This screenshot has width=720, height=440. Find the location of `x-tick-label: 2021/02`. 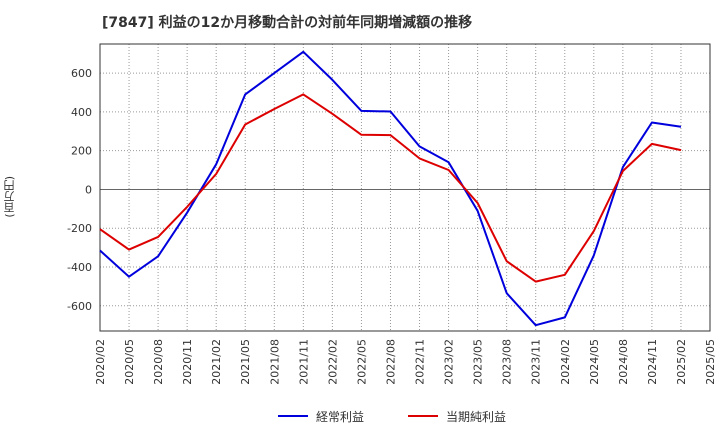

x-tick-label: 2021/02 is located at coordinates (216, 362).